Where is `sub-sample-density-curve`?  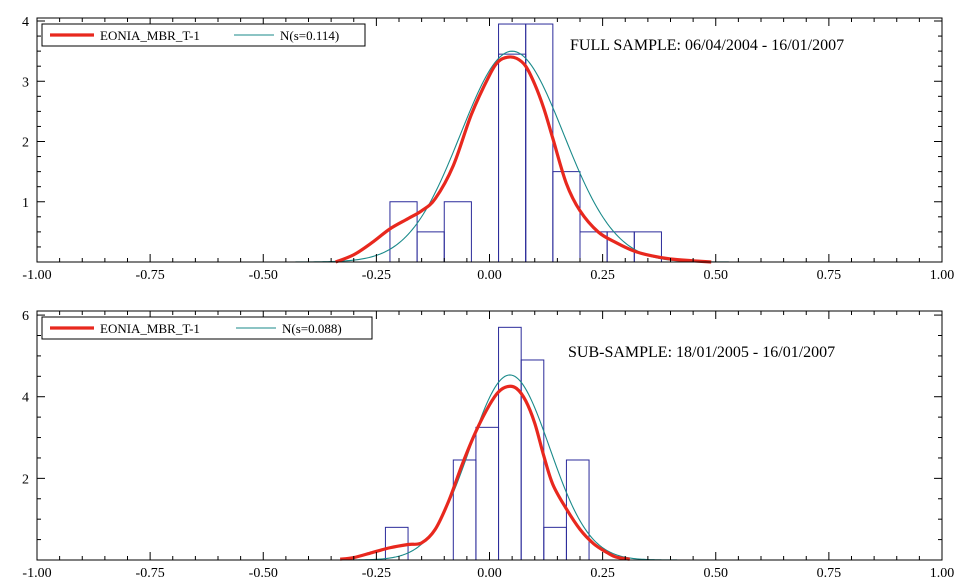
sub-sample-density-curve is located at coordinates (485, 472).